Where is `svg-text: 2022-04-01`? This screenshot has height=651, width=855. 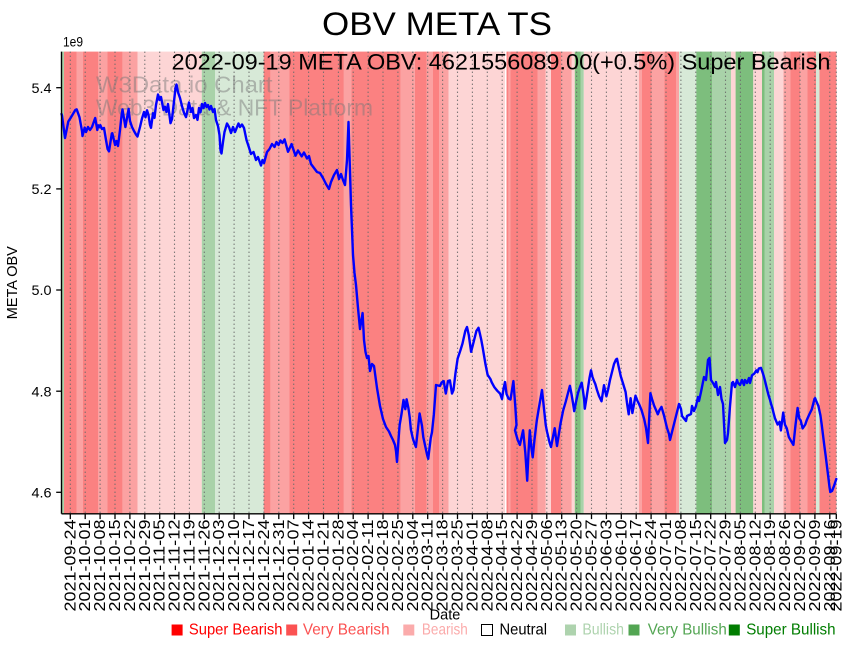 svg-text: 2022-04-01 is located at coordinates (472, 566).